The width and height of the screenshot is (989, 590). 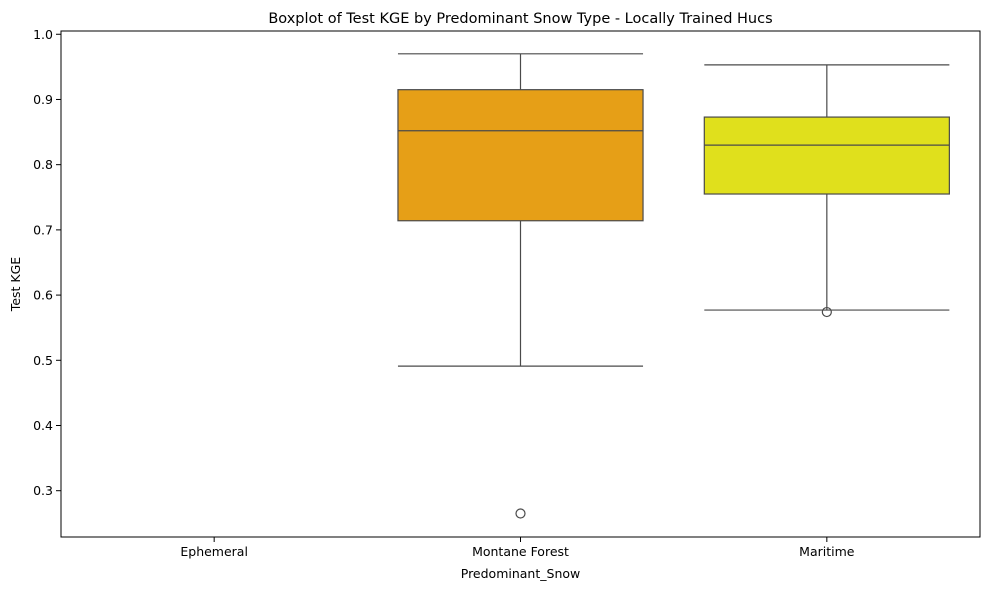 What do you see at coordinates (43, 295) in the screenshot?
I see `y-tick-label: 0.6` at bounding box center [43, 295].